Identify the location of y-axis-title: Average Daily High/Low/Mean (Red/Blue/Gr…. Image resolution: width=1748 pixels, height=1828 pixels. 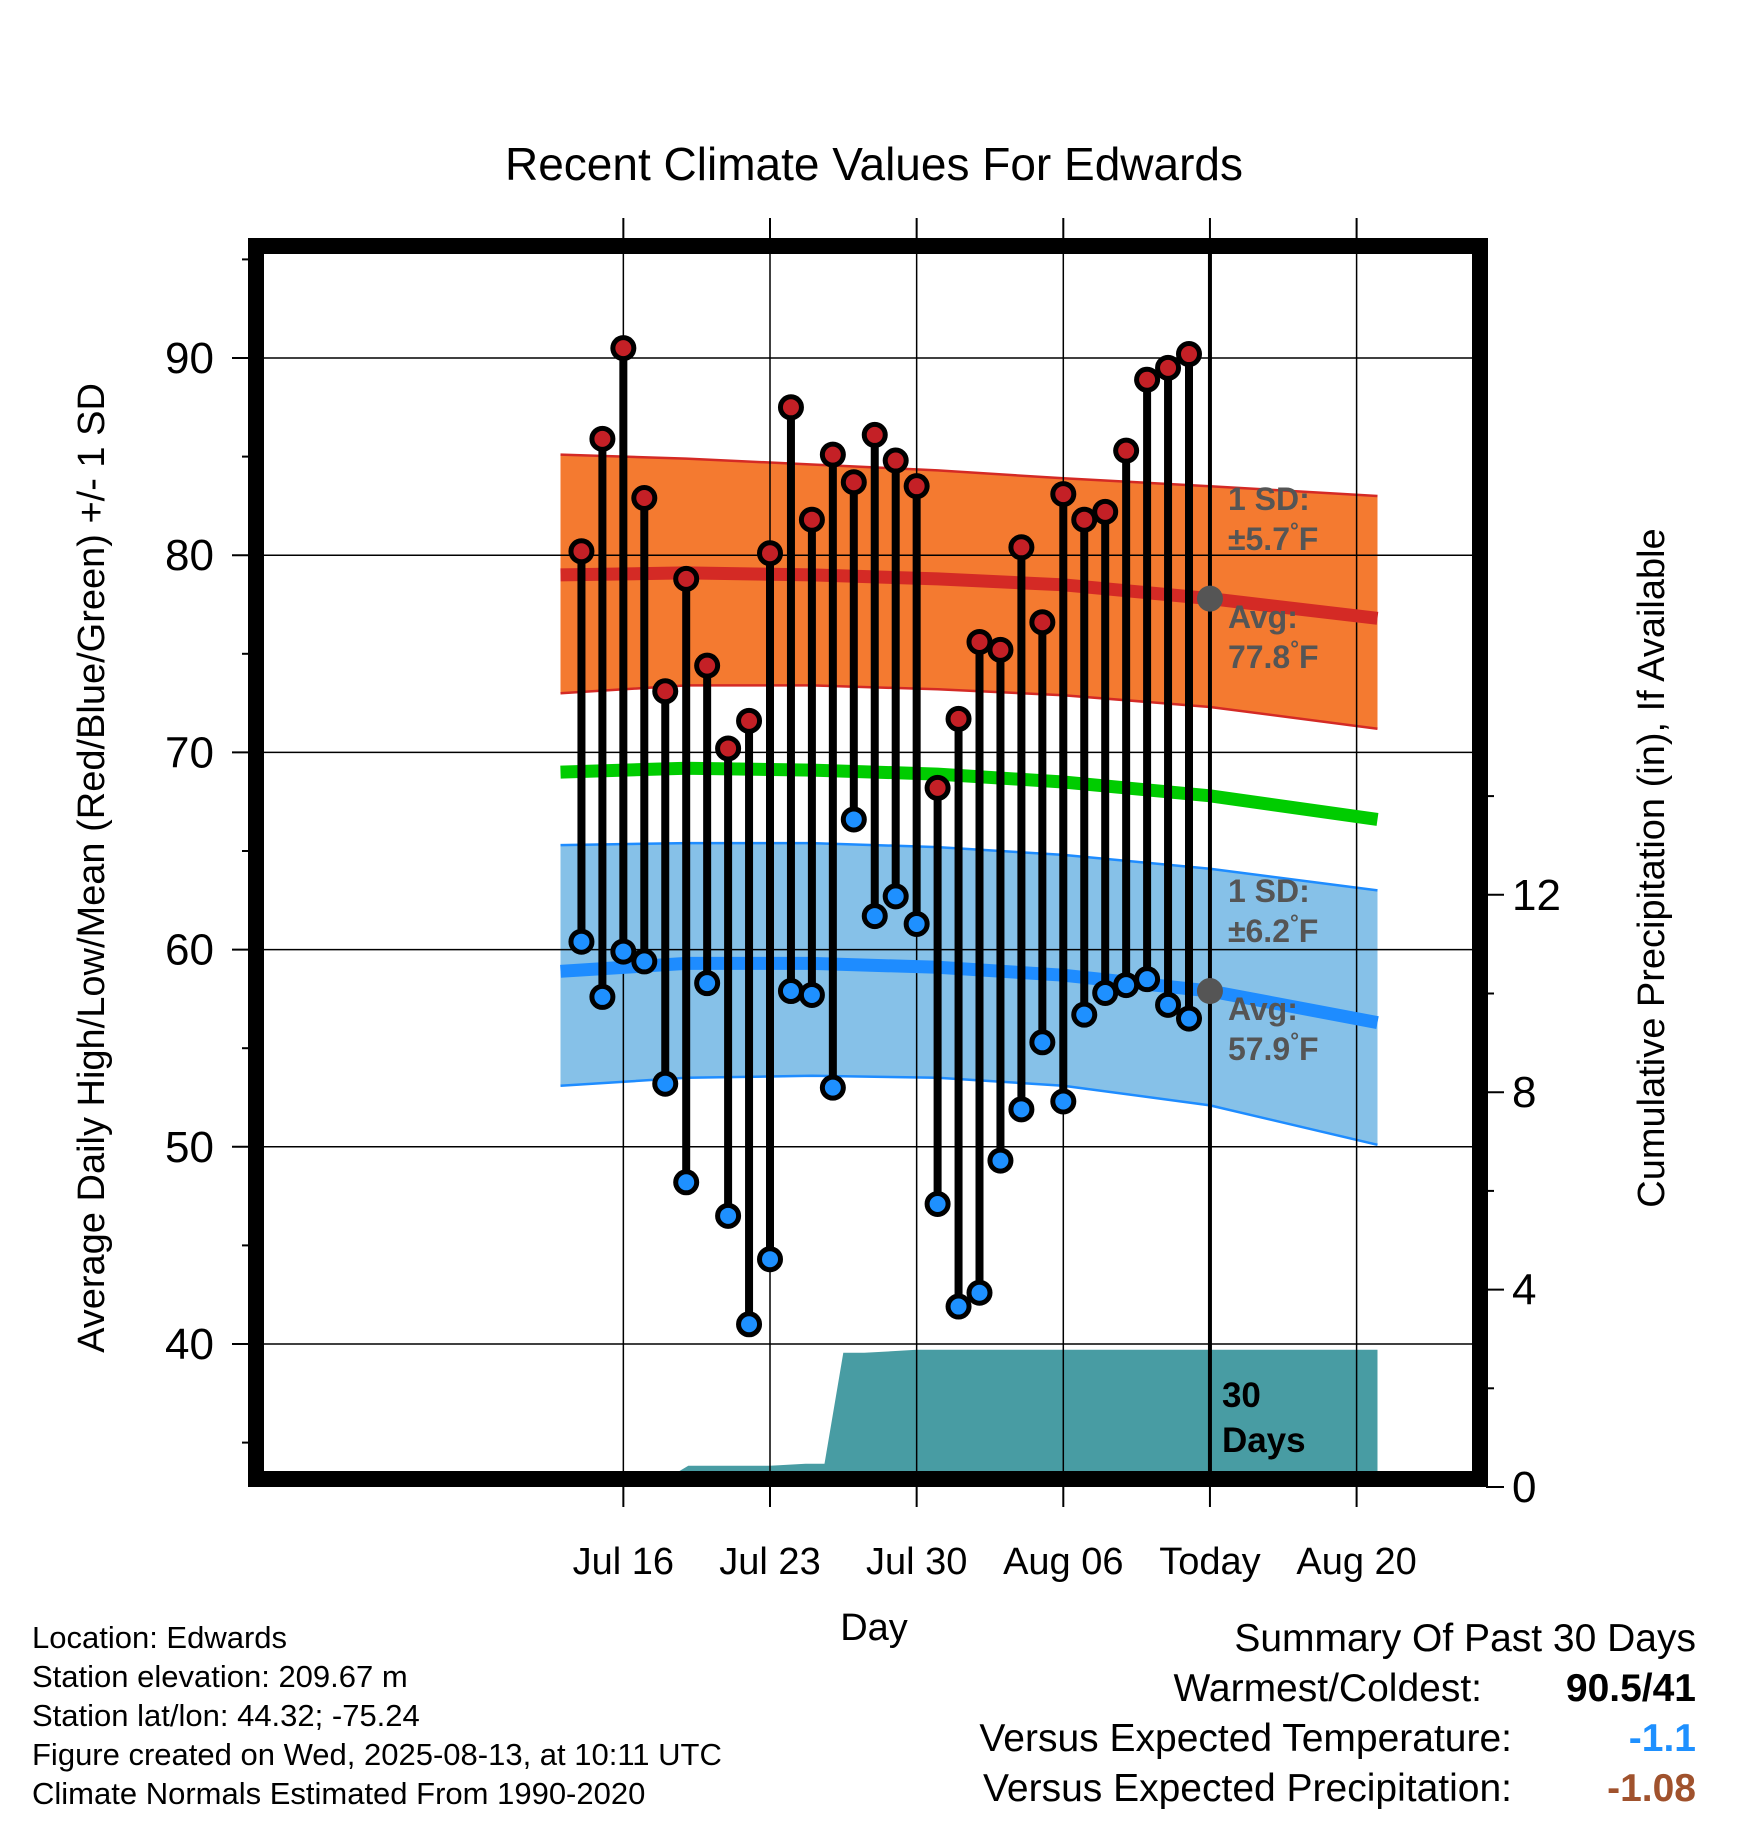
(92, 868).